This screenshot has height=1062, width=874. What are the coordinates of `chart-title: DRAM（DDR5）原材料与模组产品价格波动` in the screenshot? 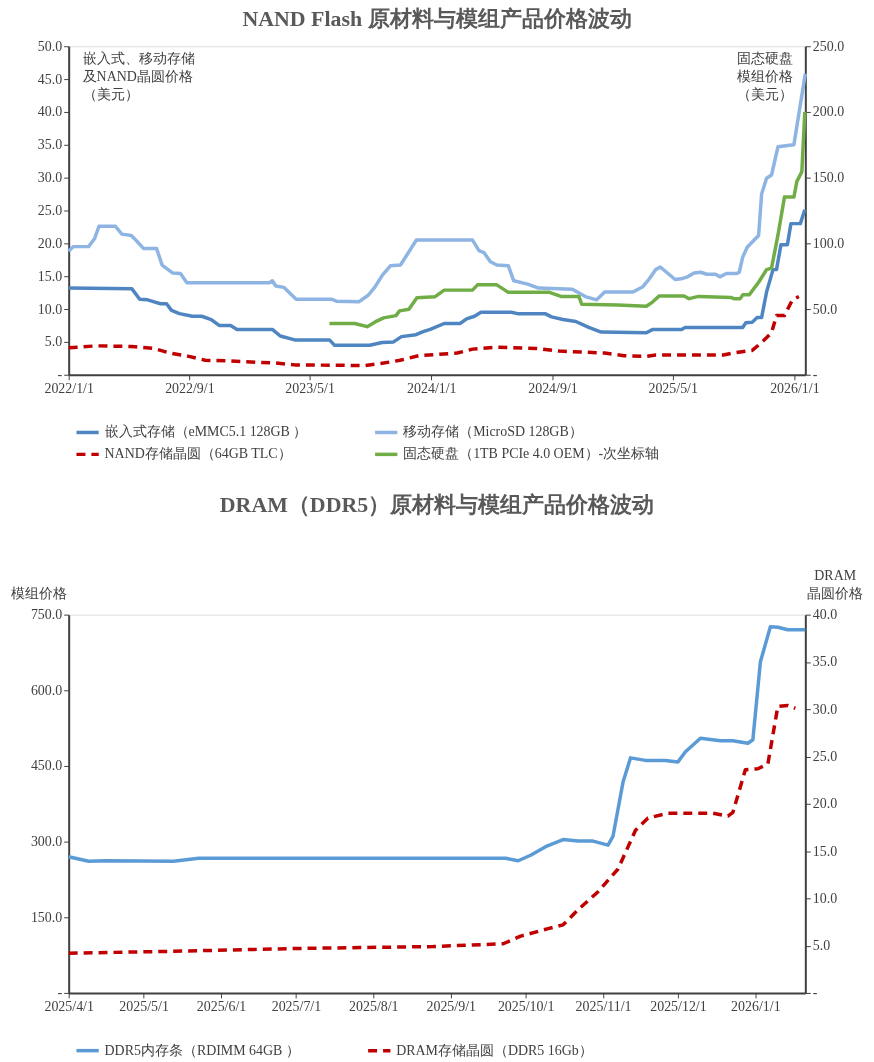 It's located at (437, 505).